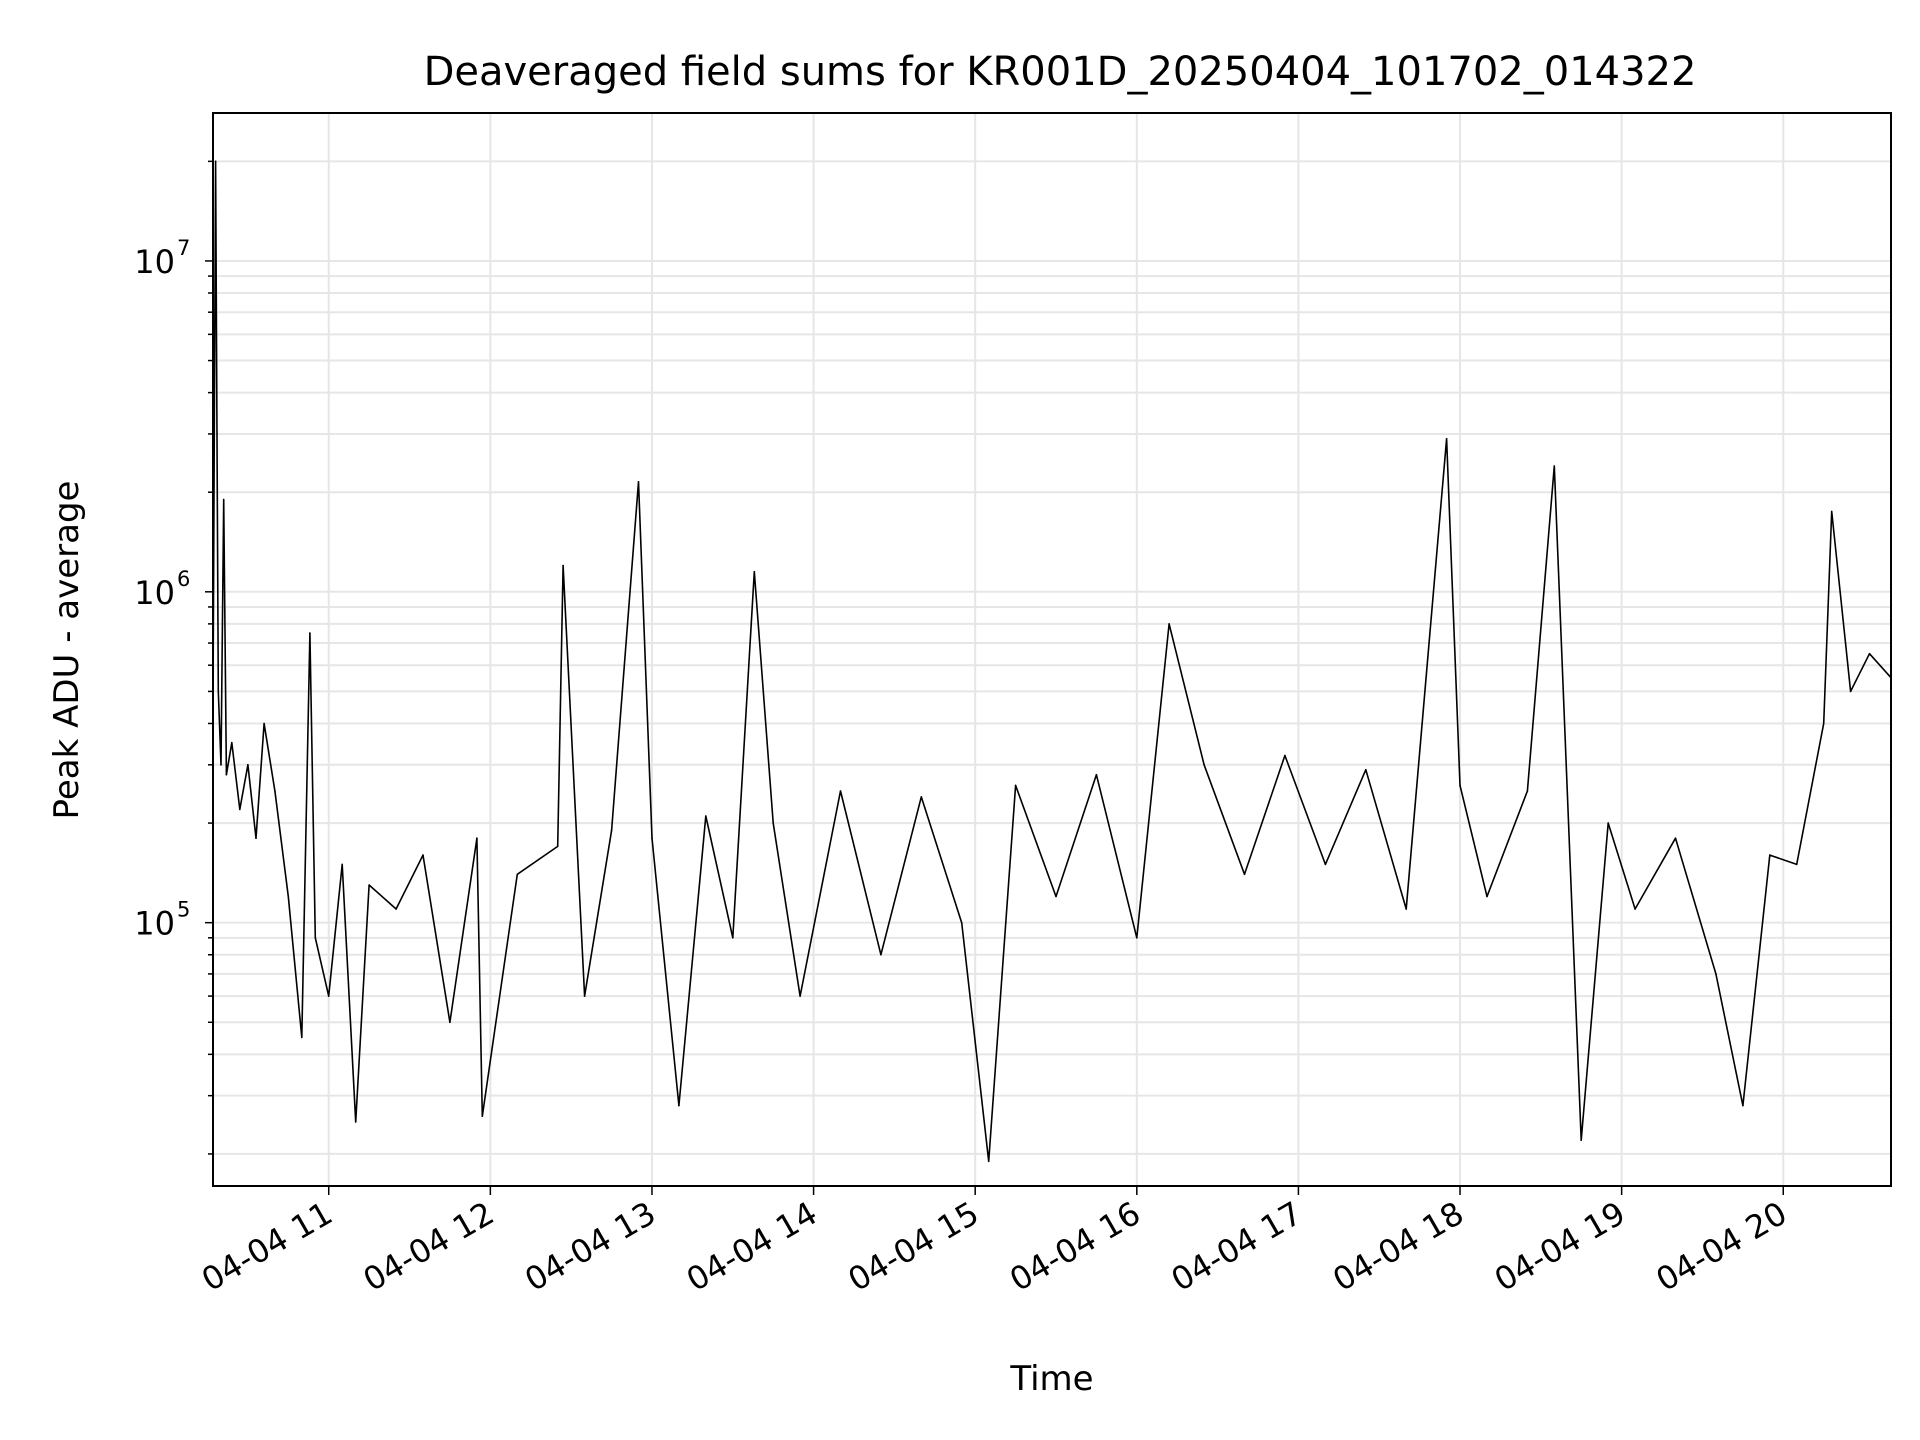  I want to click on x-axis-label: Time, so click(1051, 1379).